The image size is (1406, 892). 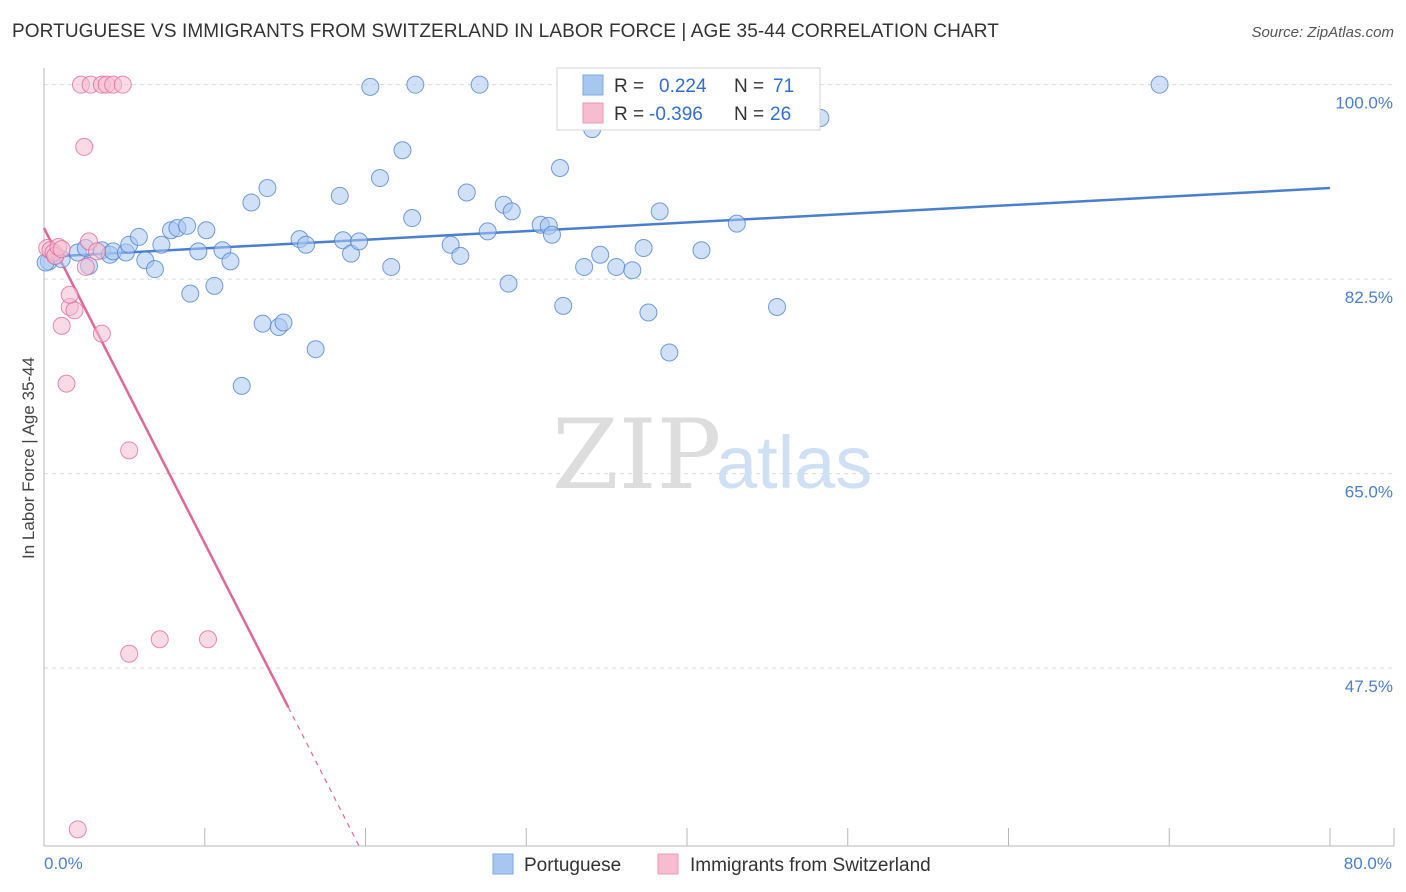 I want to click on legend-swatch-portuguese, so click(x=593, y=85).